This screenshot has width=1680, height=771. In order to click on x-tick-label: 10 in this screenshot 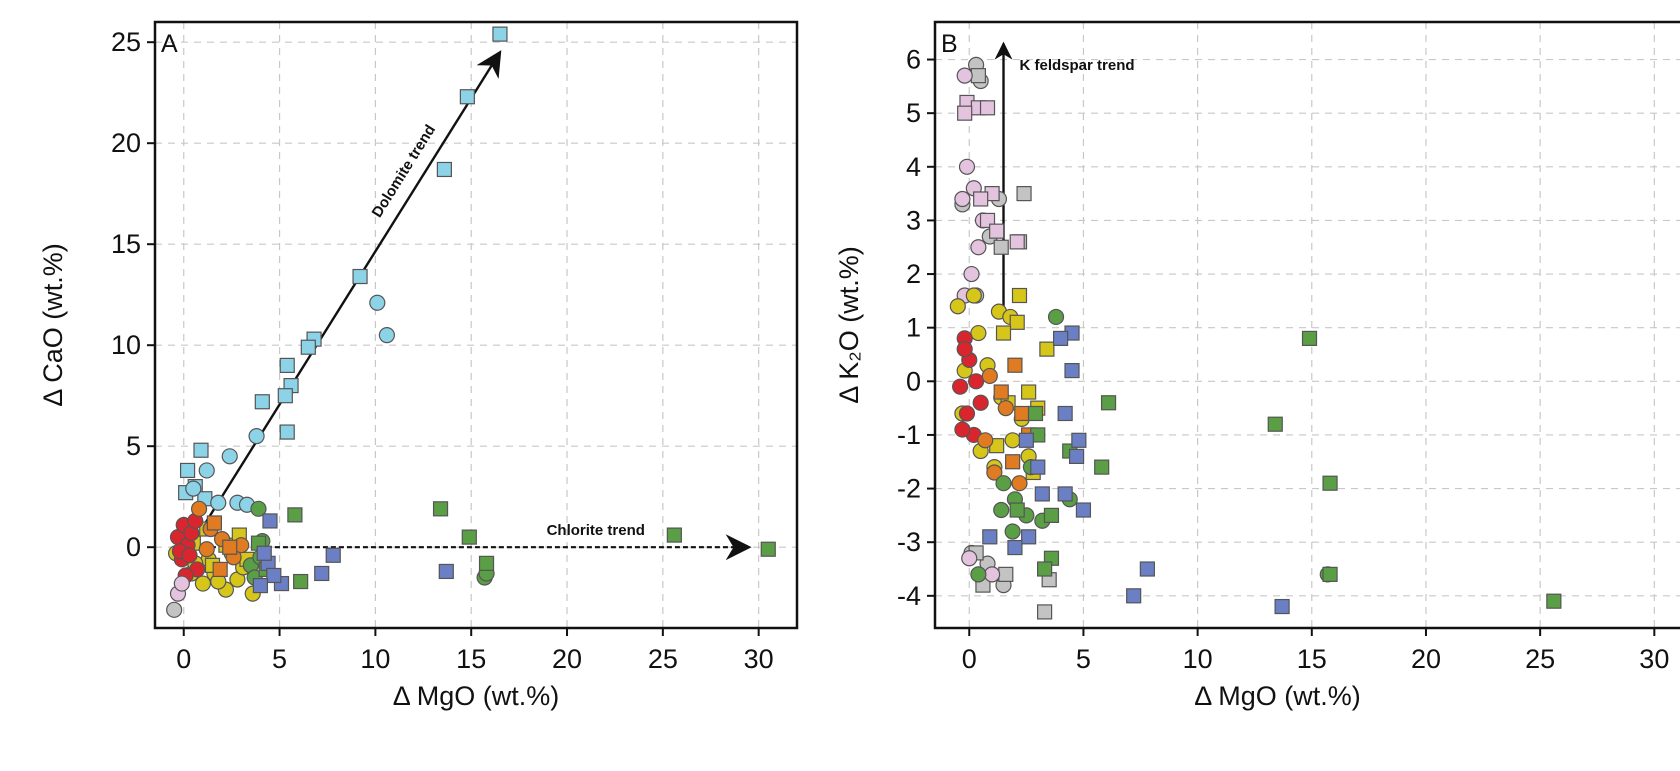, I will do `click(375, 659)`.